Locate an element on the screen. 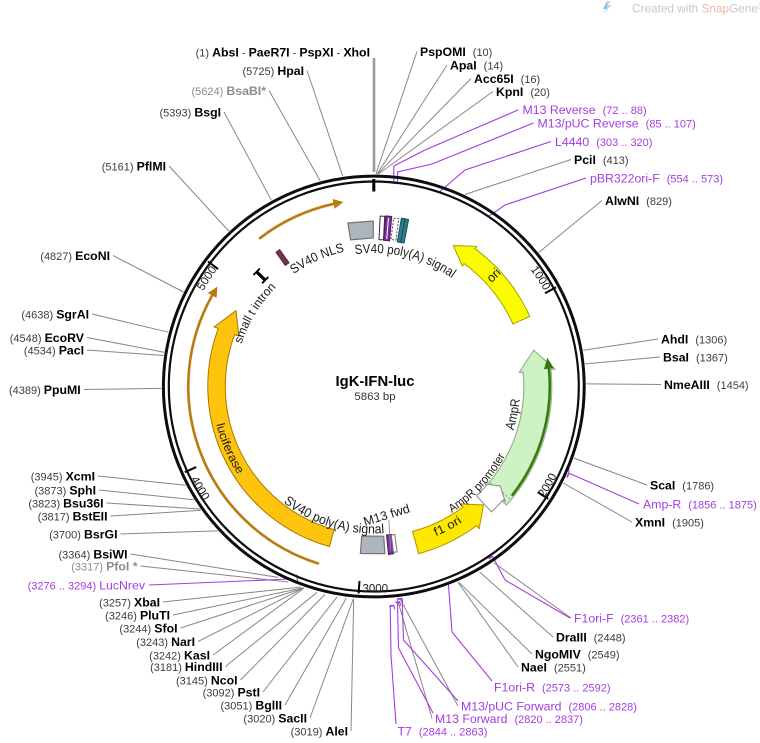 The width and height of the screenshot is (760, 743). svg-text: (5624) BsaBI* is located at coordinates (228, 91).